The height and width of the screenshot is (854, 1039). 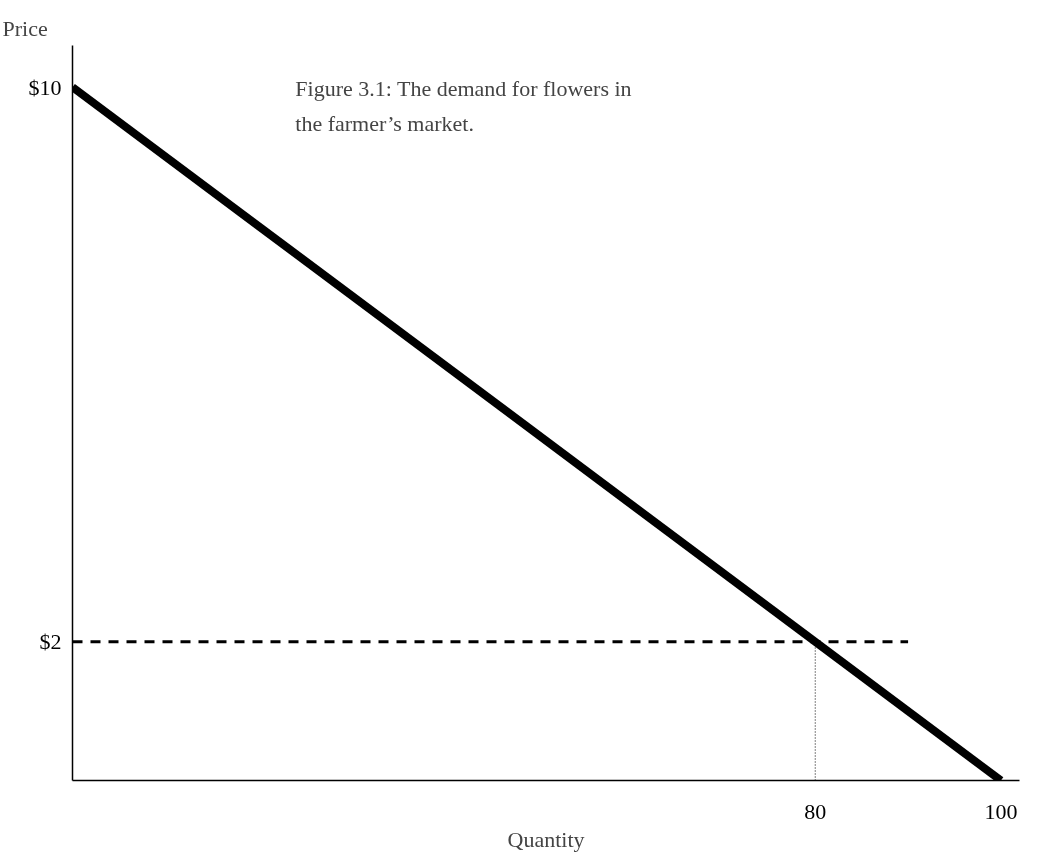 I want to click on y-tick-label: $10, so click(x=45, y=87).